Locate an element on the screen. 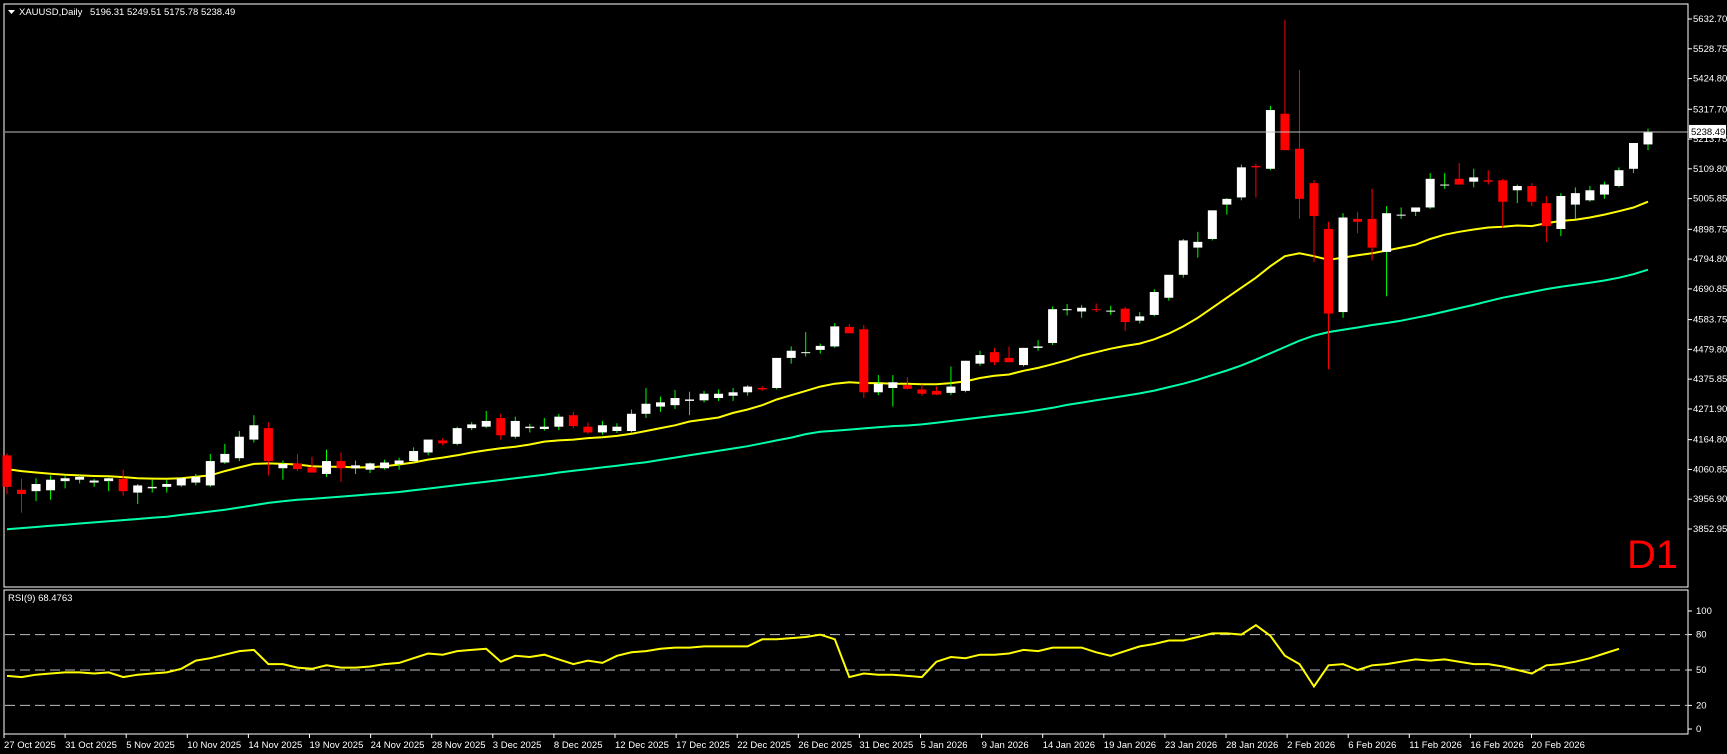 This screenshot has width=1727, height=754. price-tick-label: 4375.85 is located at coordinates (1710, 379).